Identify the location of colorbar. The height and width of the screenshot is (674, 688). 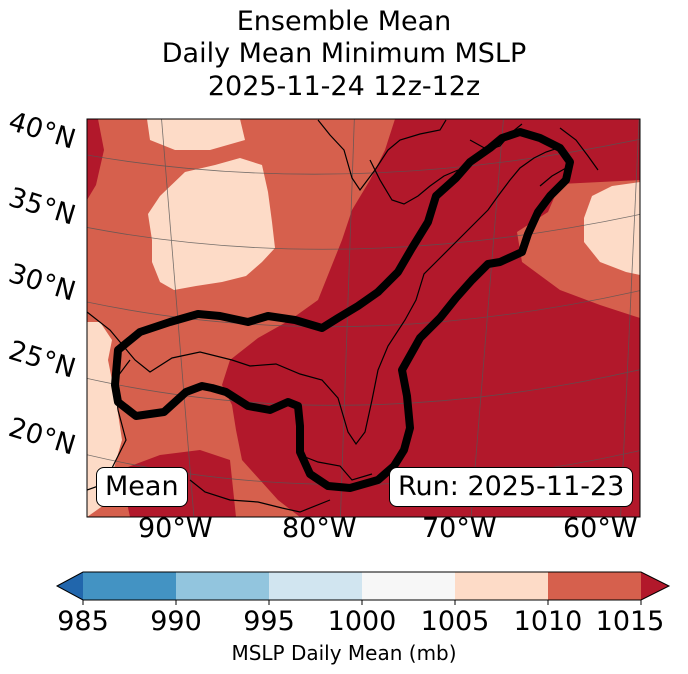
(363, 588).